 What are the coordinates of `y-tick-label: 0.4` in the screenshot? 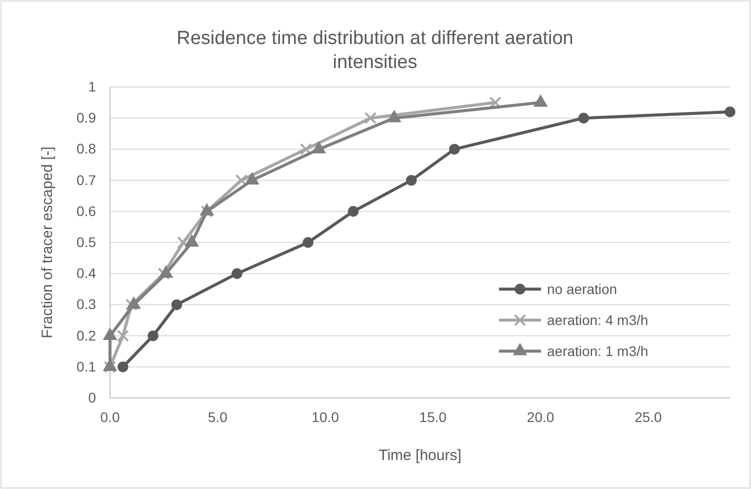 It's located at (86, 273).